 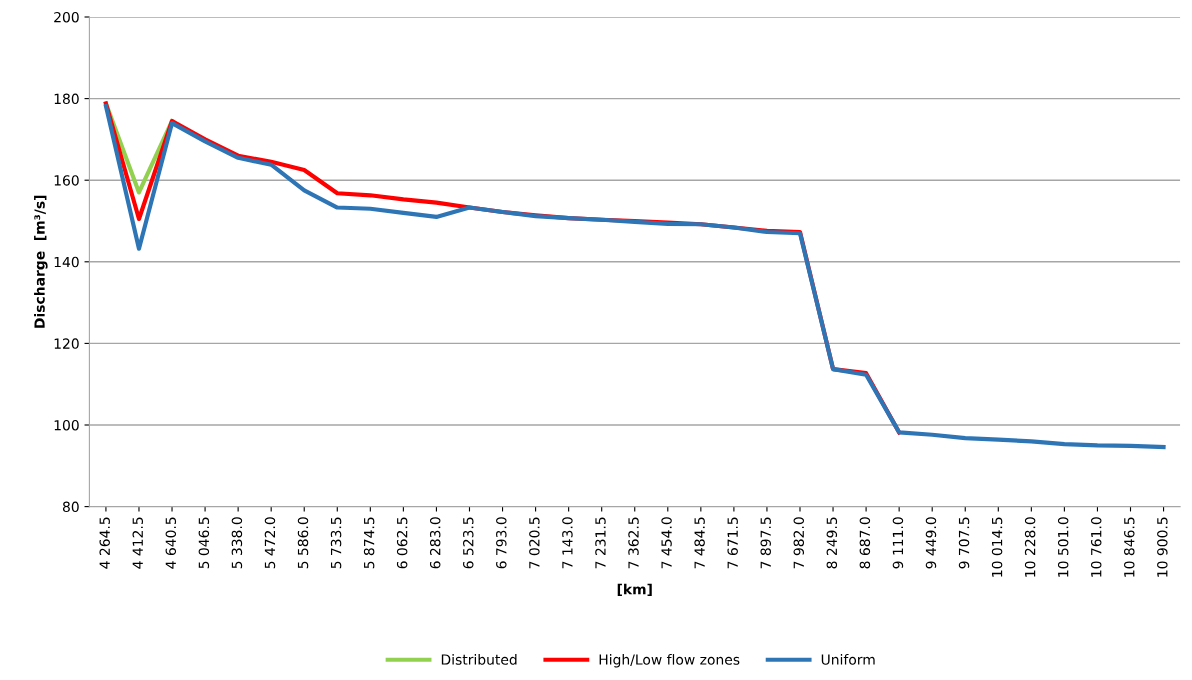 I want to click on y-tick-label: 120, so click(x=66, y=343).